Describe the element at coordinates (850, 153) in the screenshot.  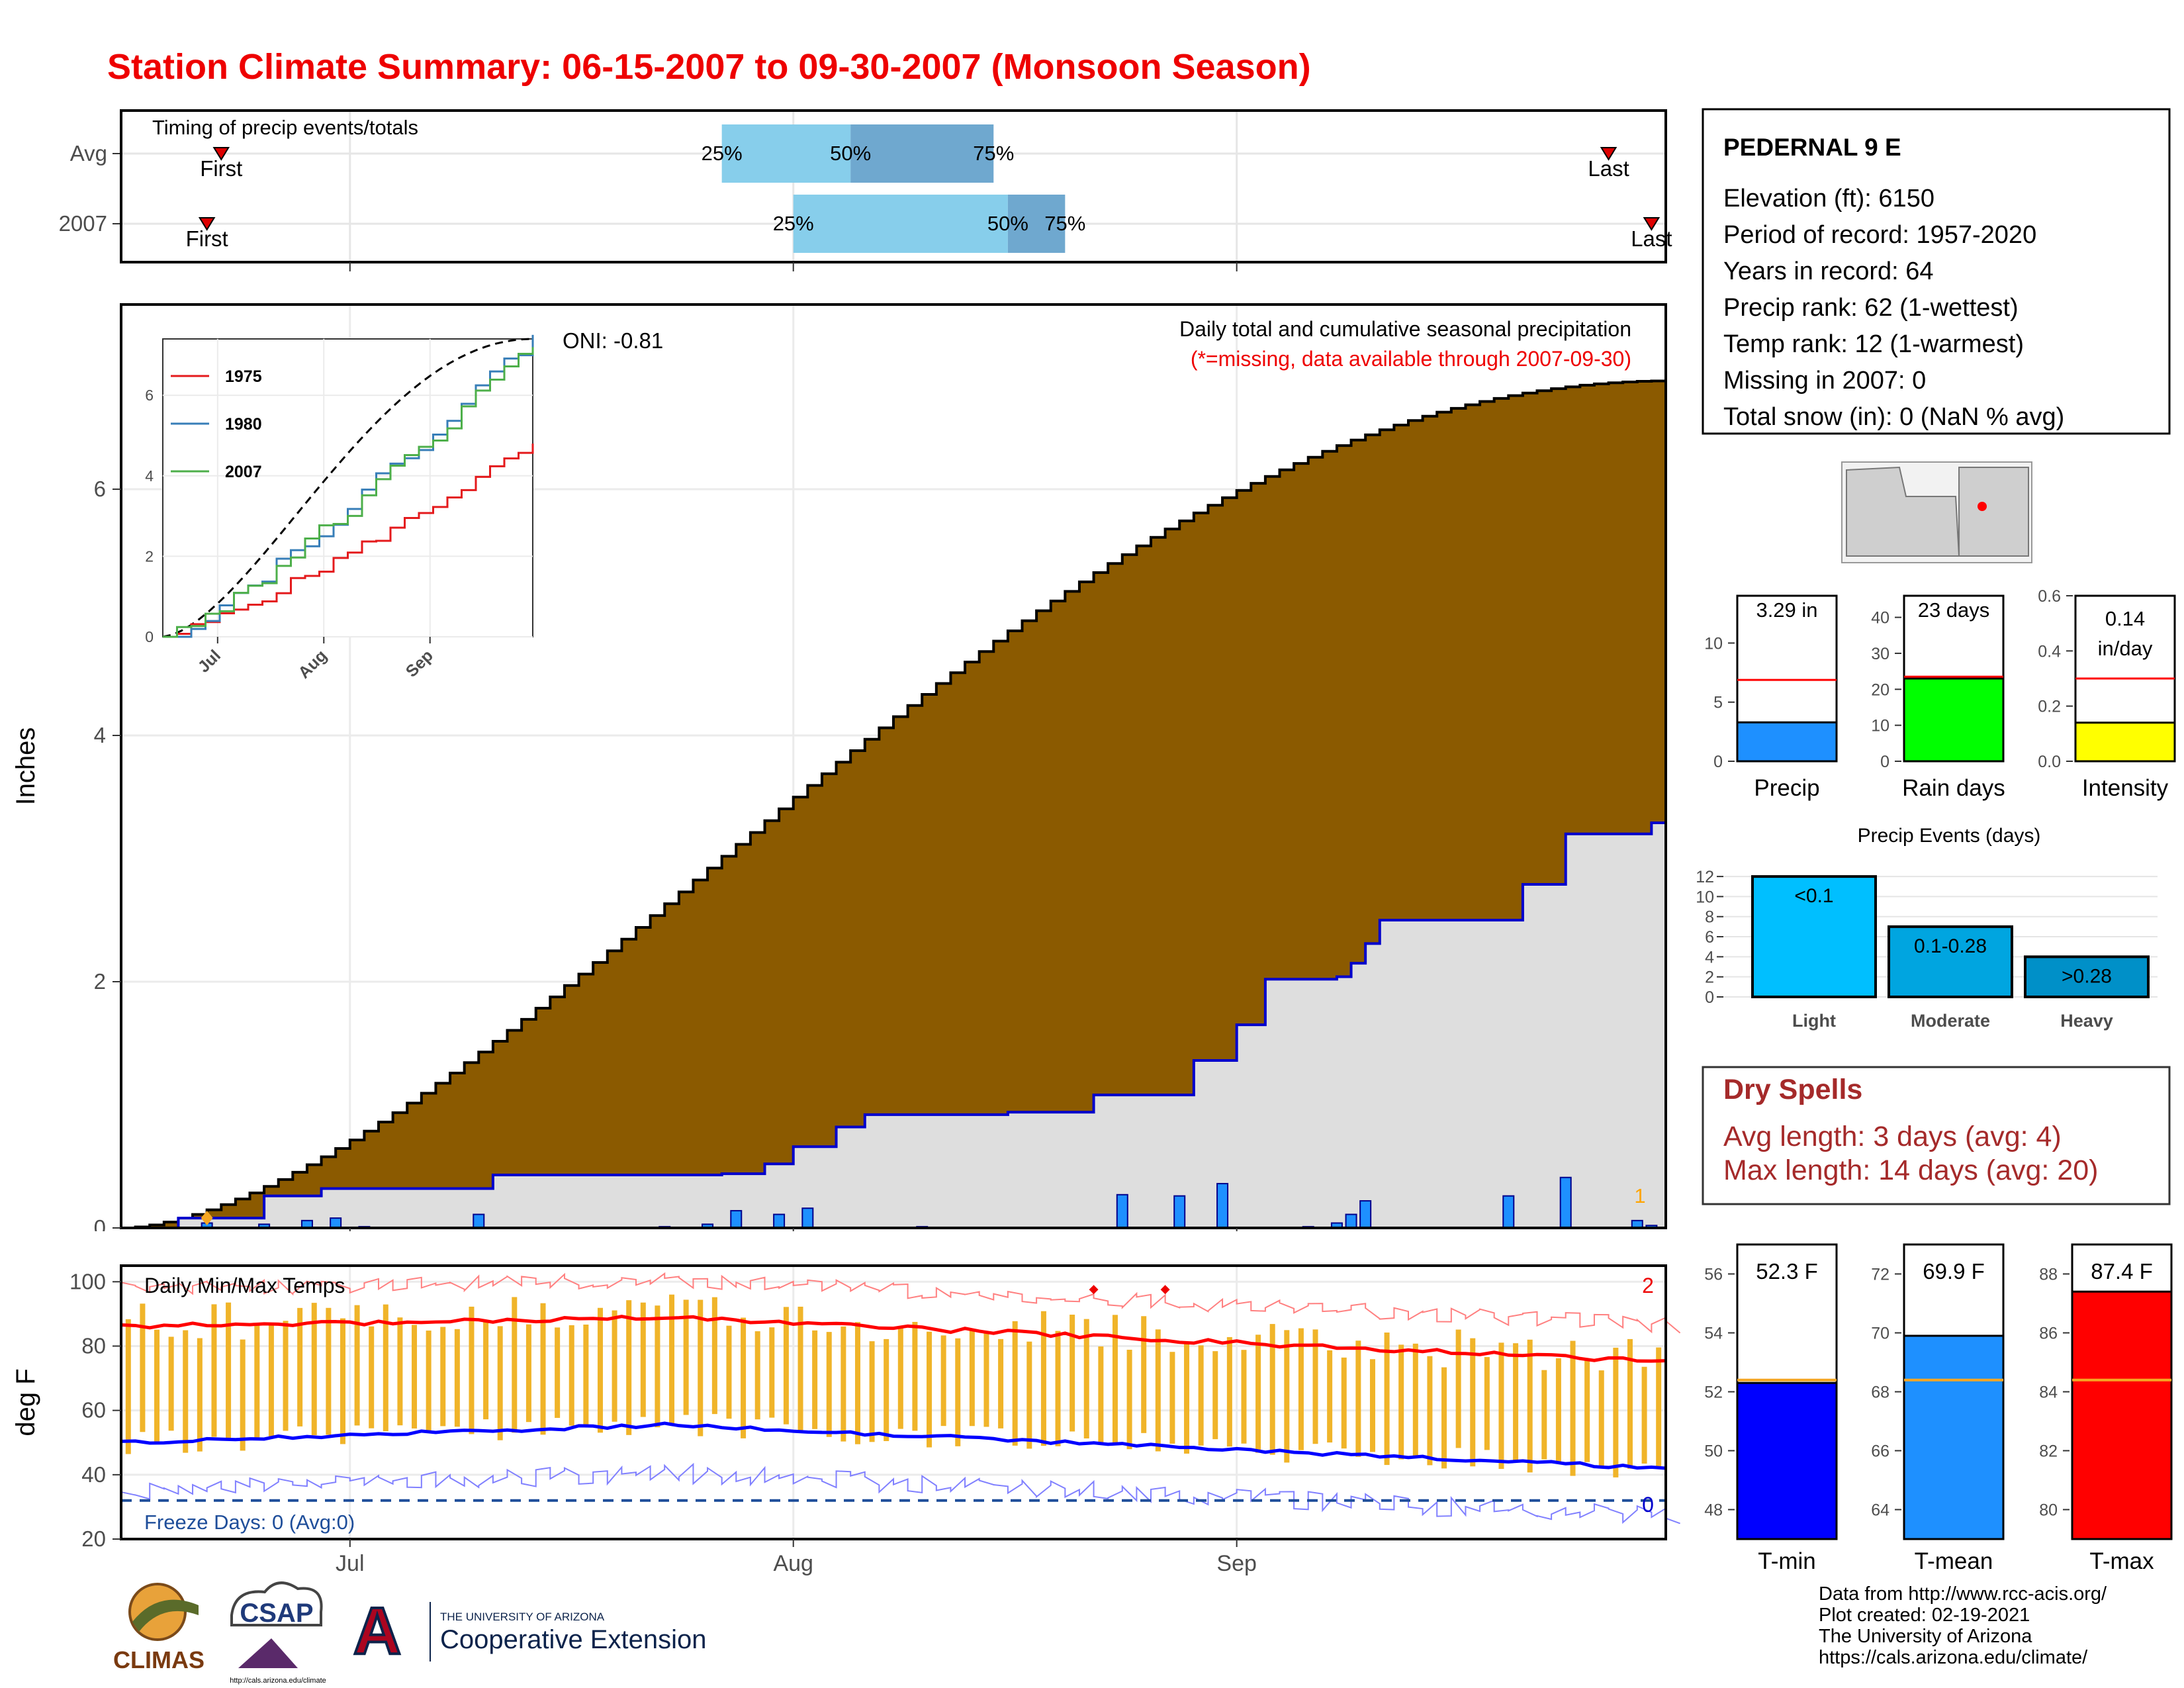
I see `quartile-label: 50%` at that location.